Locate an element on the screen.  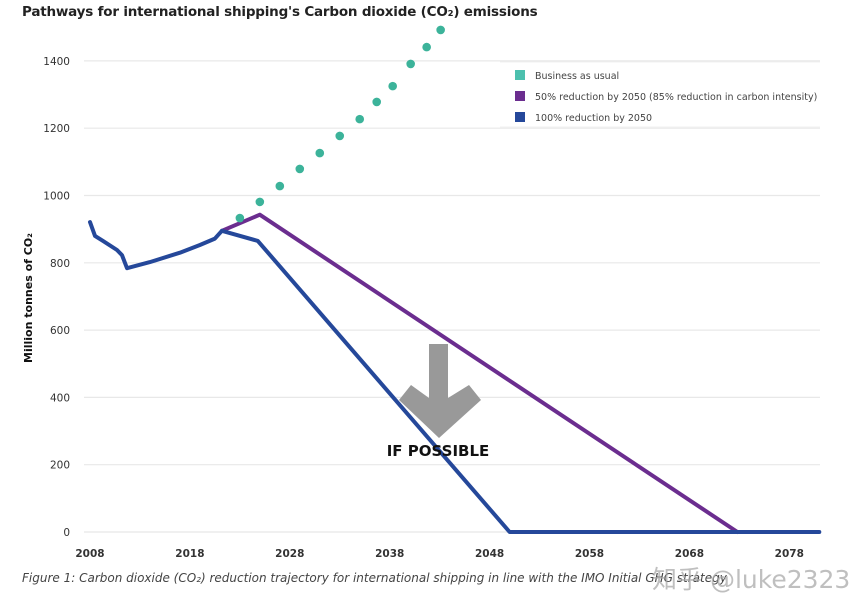
if-possible-label: IF POSSIBLE is located at coordinates (438, 451).